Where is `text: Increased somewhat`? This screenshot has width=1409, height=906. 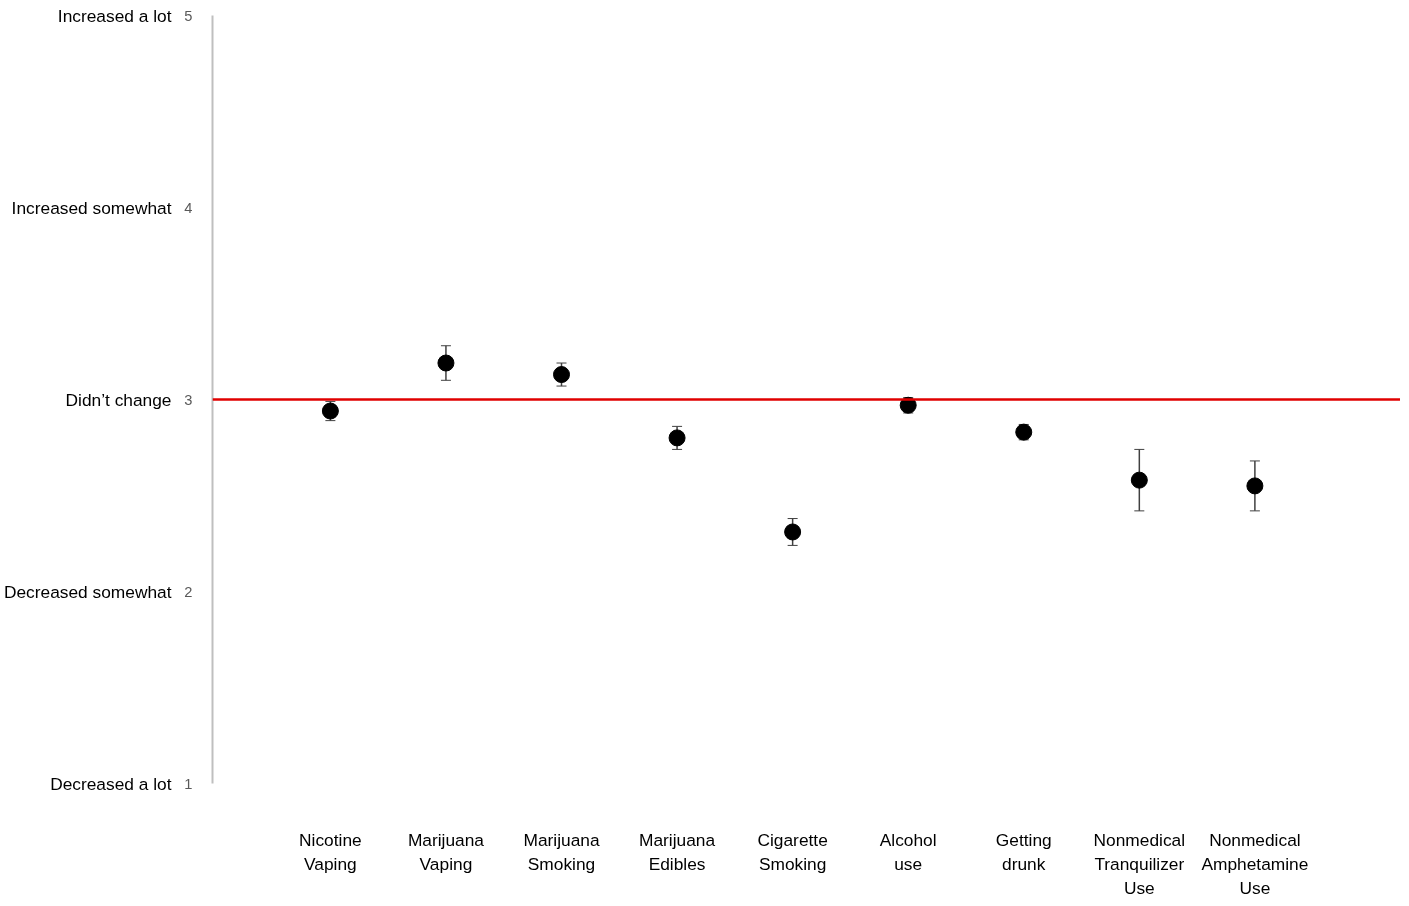
text: Increased somewhat is located at coordinates (91, 207).